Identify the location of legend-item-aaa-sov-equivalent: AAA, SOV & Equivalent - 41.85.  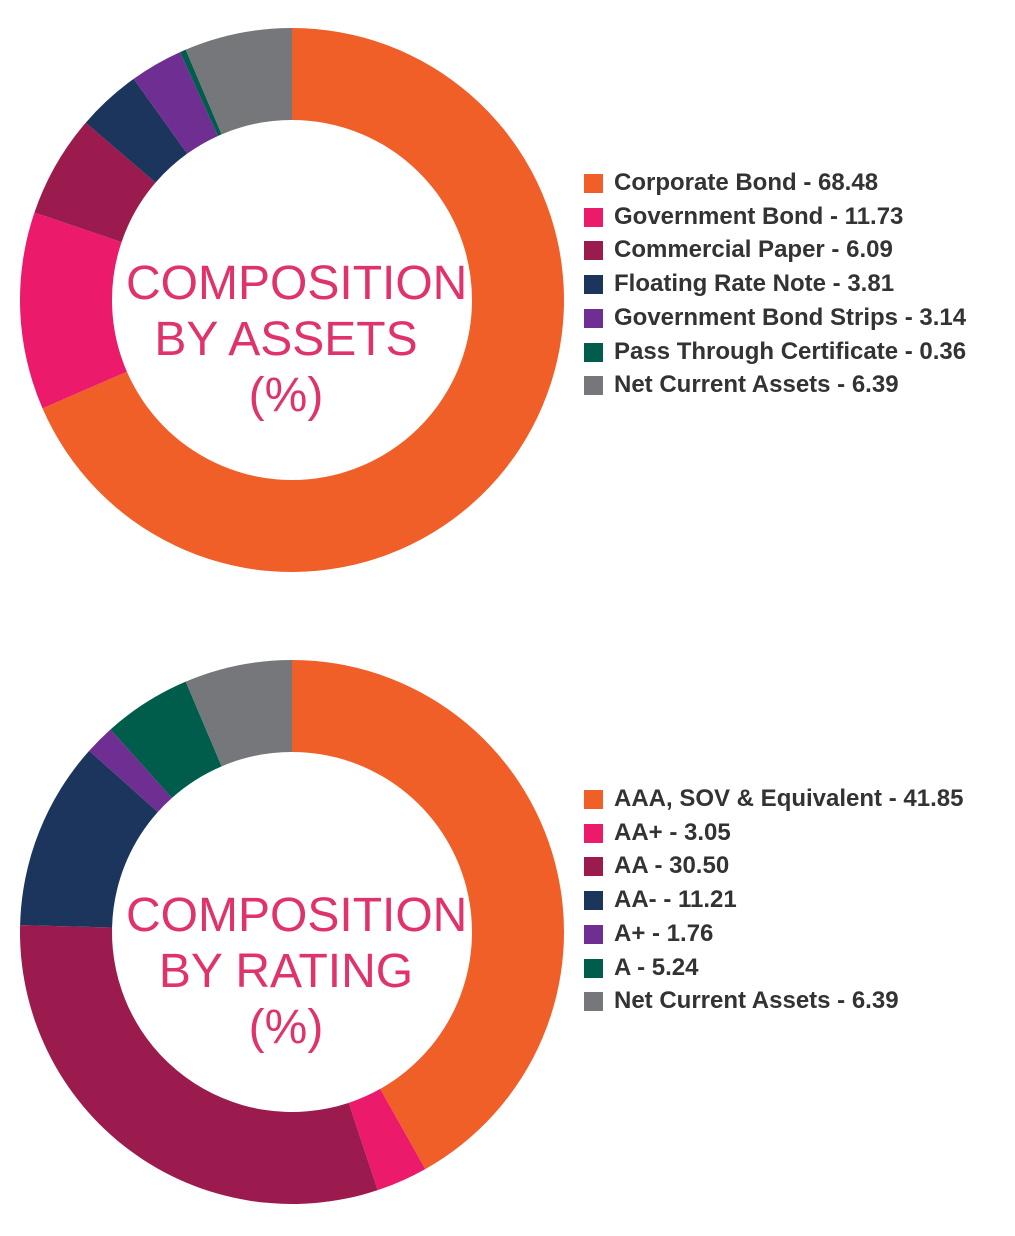
(794, 799).